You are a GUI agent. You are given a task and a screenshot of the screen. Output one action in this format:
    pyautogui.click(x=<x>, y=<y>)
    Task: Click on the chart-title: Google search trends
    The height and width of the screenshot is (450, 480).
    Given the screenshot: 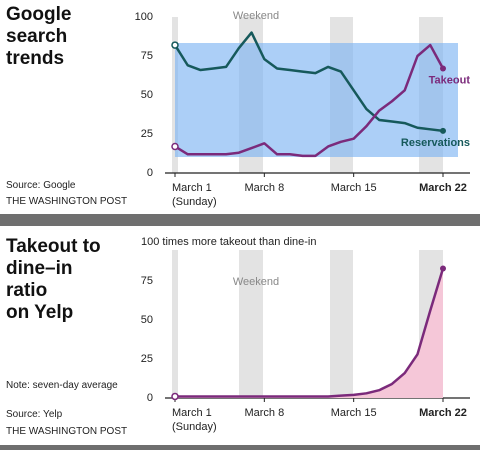 What is the action you would take?
    pyautogui.click(x=39, y=36)
    